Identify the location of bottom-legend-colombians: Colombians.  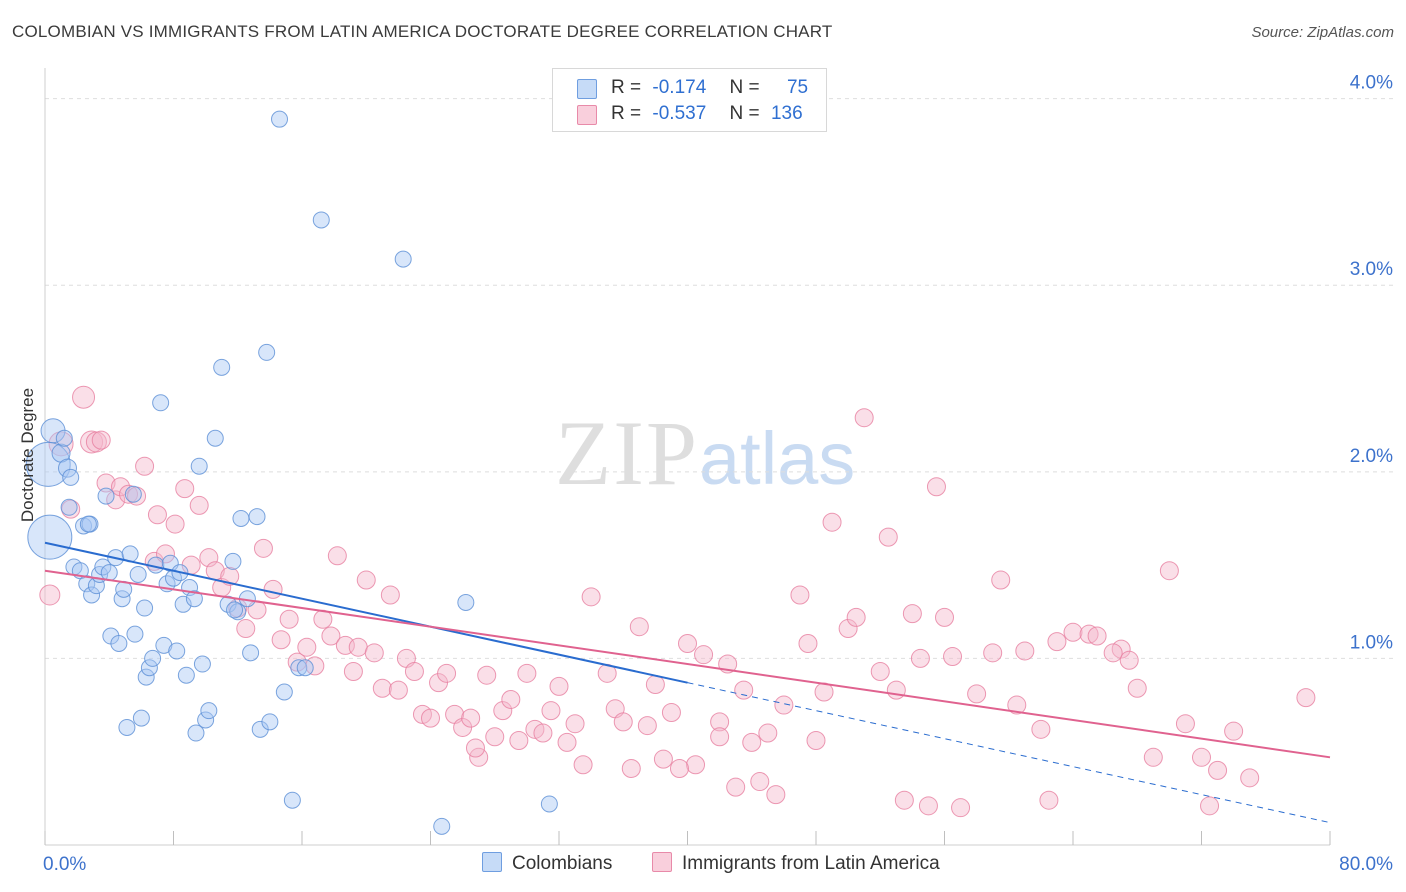
(547, 863).